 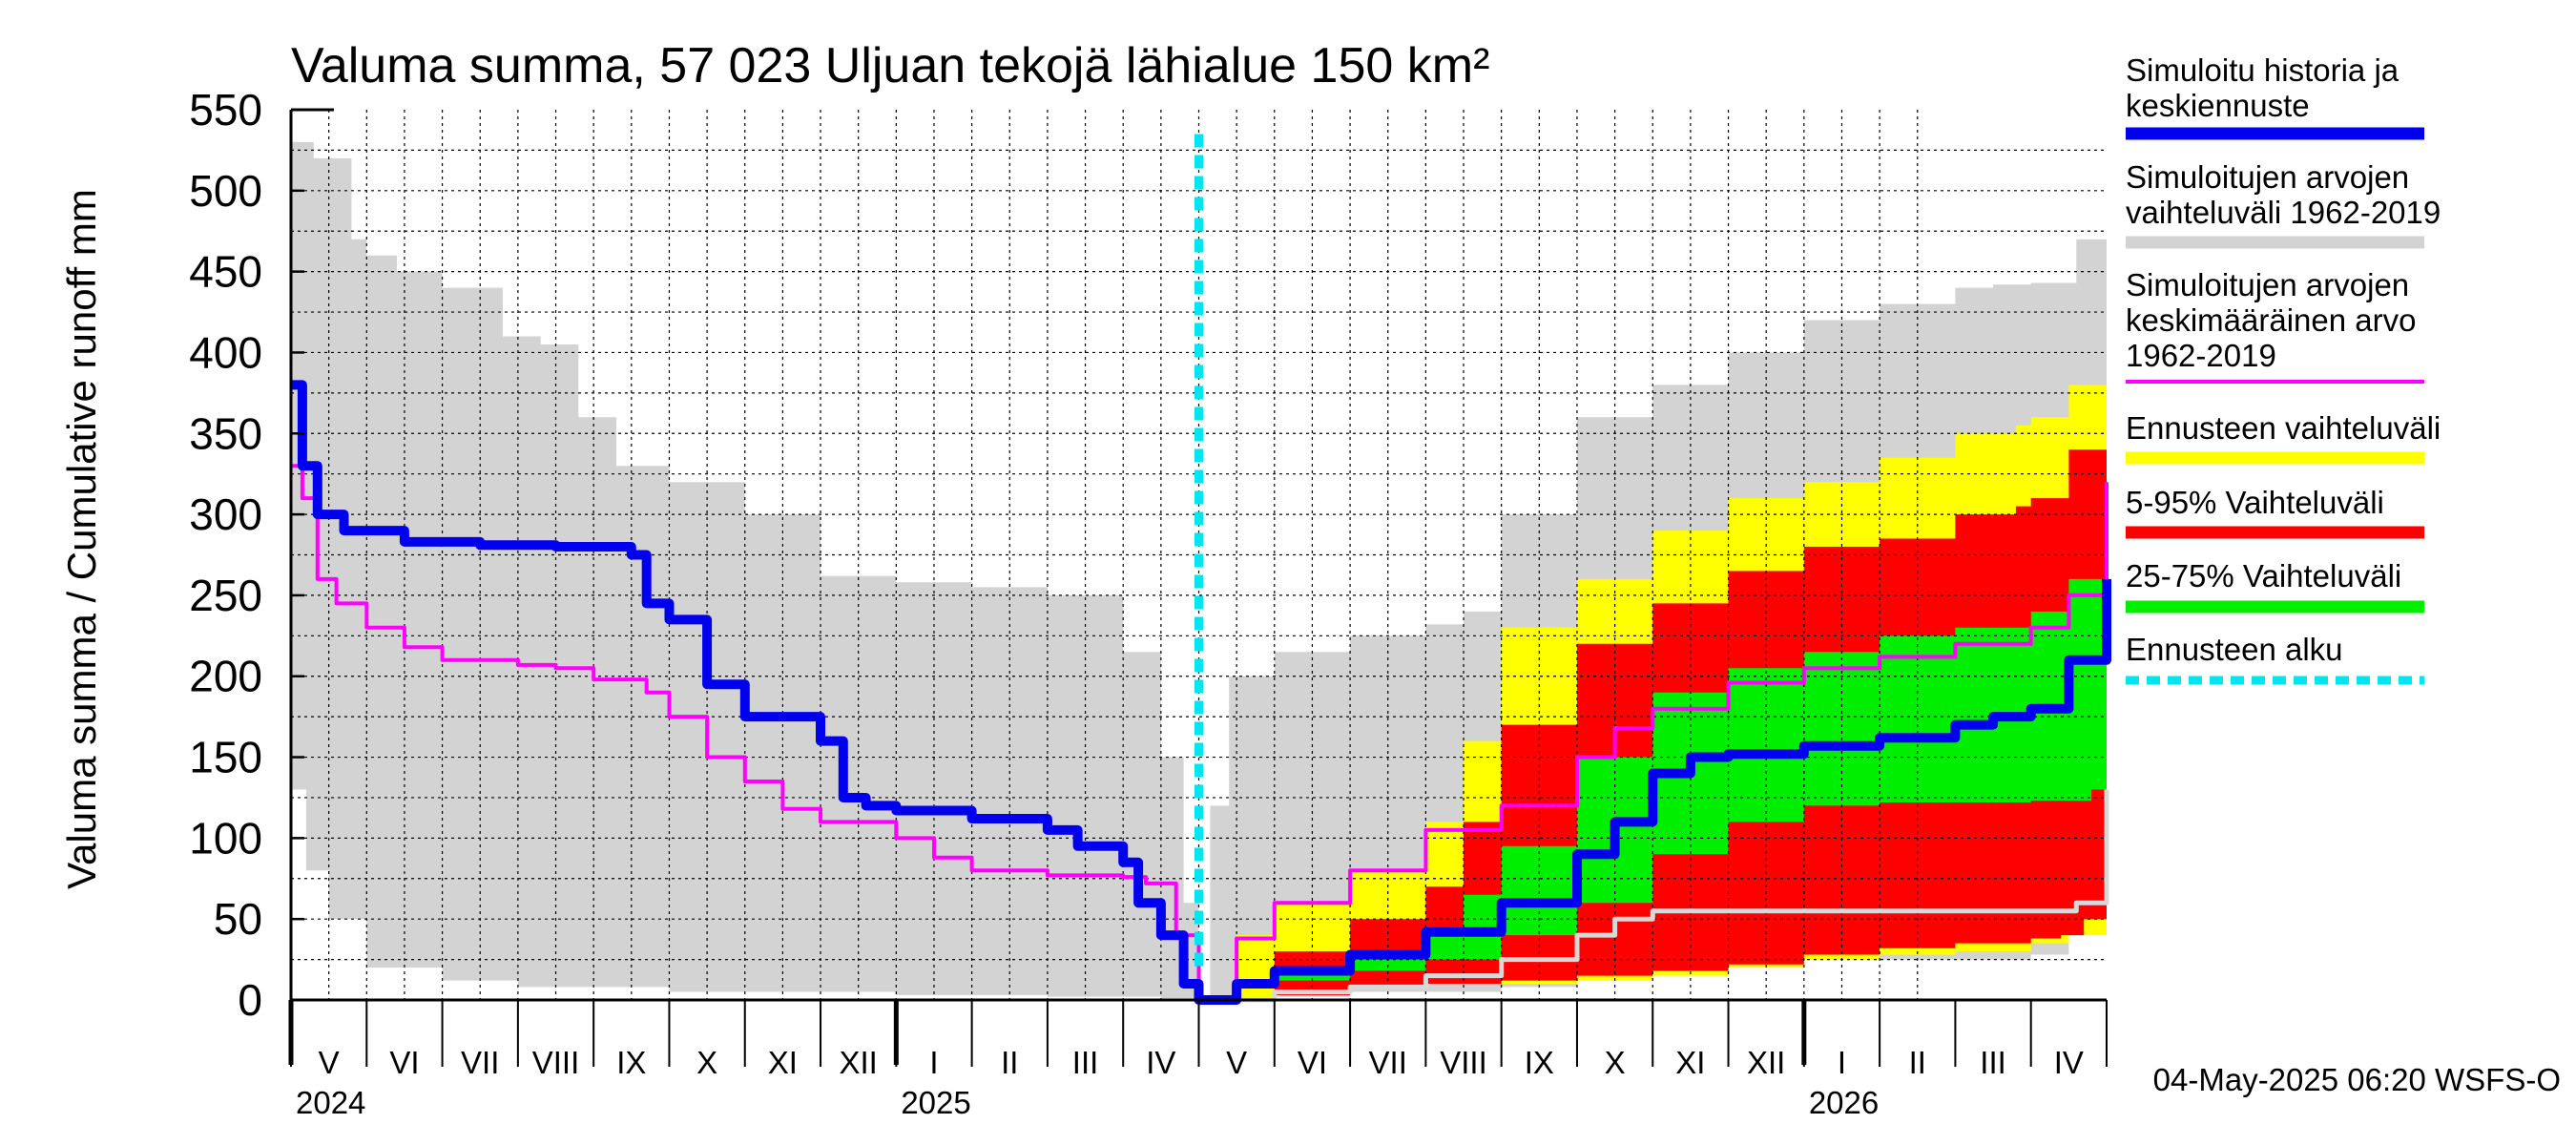 What do you see at coordinates (225, 352) in the screenshot?
I see `y-tick-label: 400` at bounding box center [225, 352].